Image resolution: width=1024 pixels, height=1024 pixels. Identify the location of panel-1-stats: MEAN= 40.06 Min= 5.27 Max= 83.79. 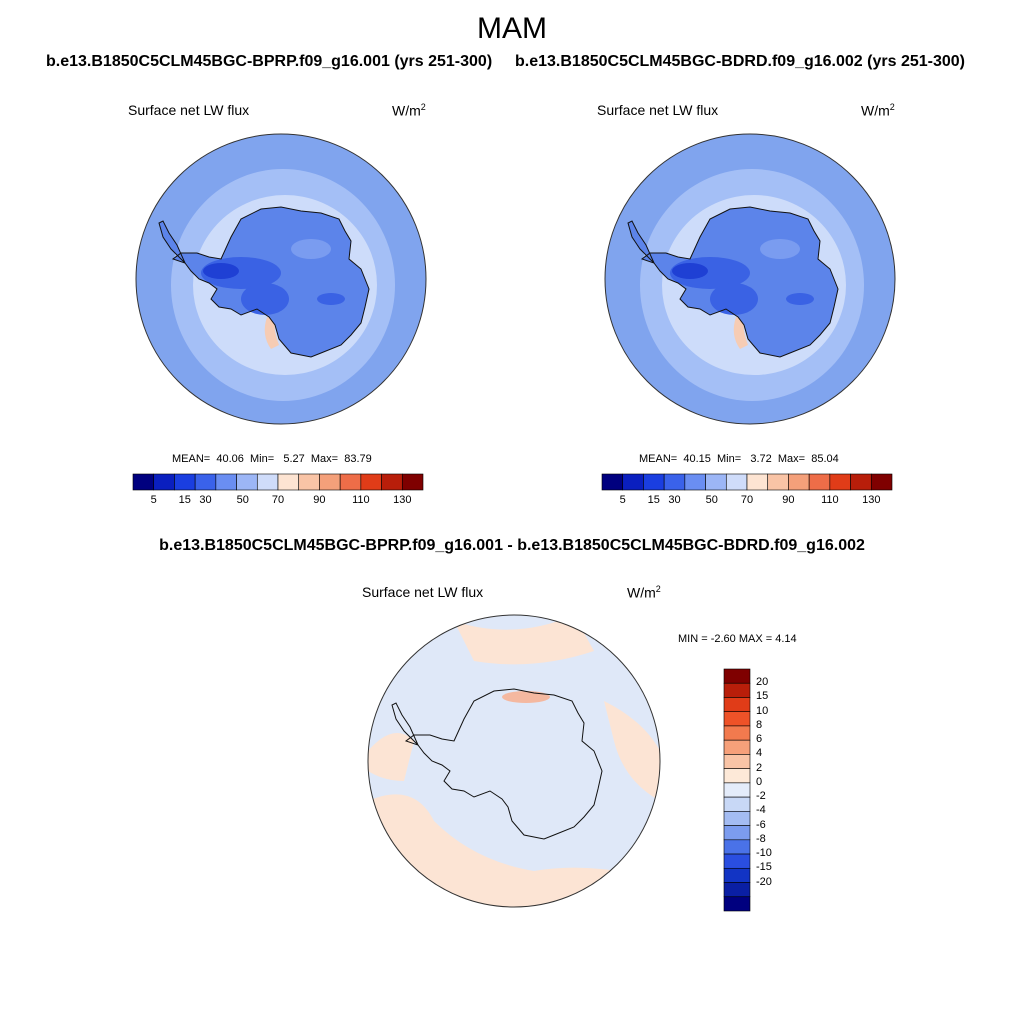
(272, 459).